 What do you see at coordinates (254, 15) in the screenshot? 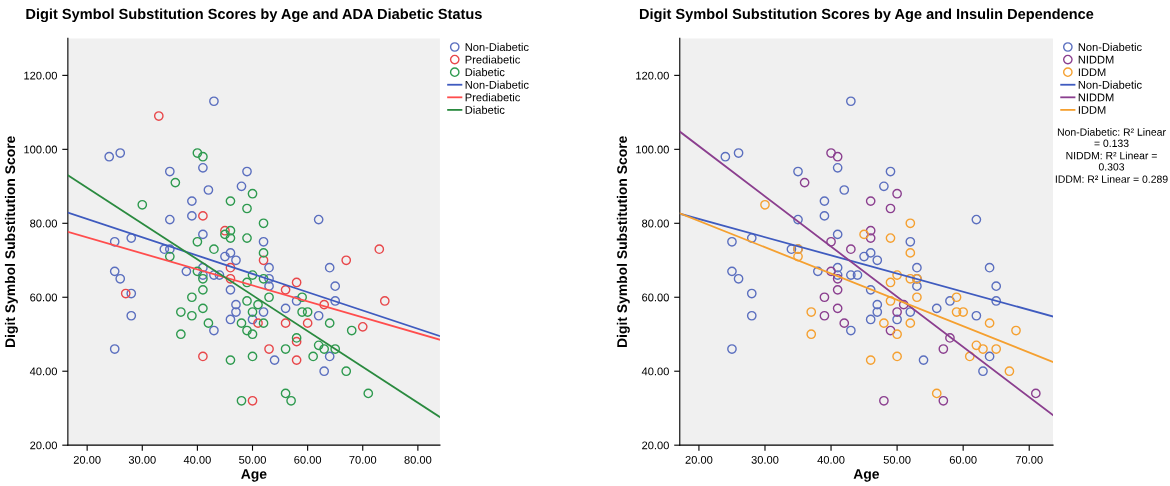
I see `chart-title: Digit Symbol Substitution Scores by Age and ADA Diabetic Status` at bounding box center [254, 15].